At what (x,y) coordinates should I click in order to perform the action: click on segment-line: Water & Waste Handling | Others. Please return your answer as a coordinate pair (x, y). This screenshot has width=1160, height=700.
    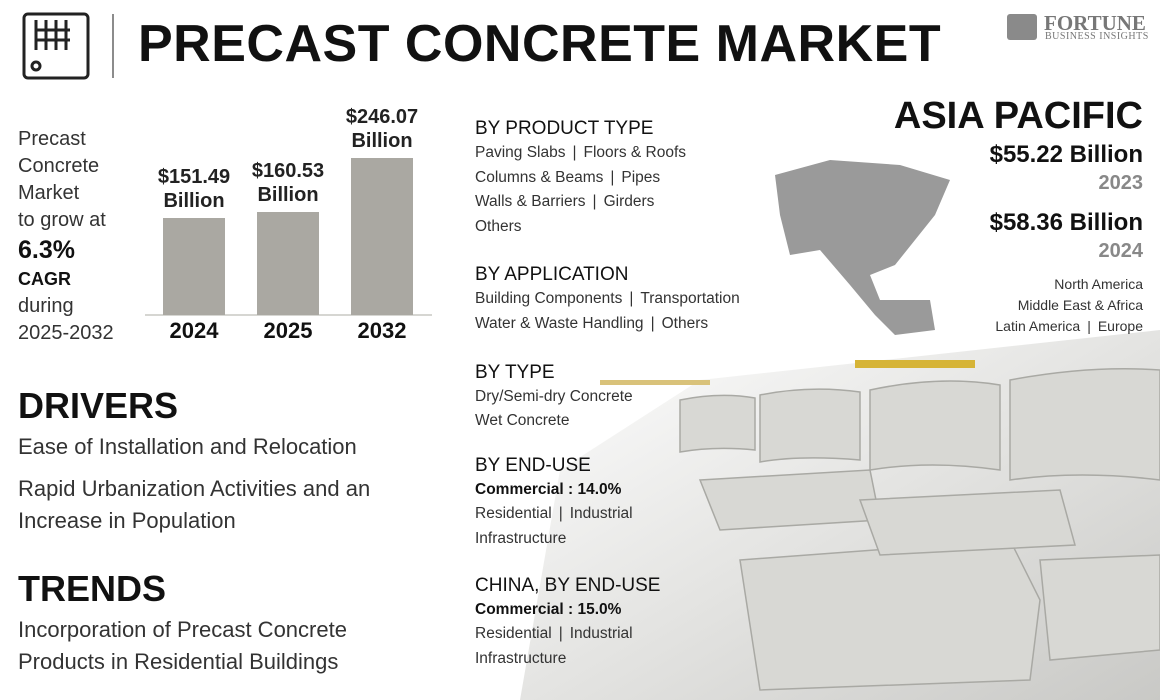
    Looking at the image, I should click on (607, 324).